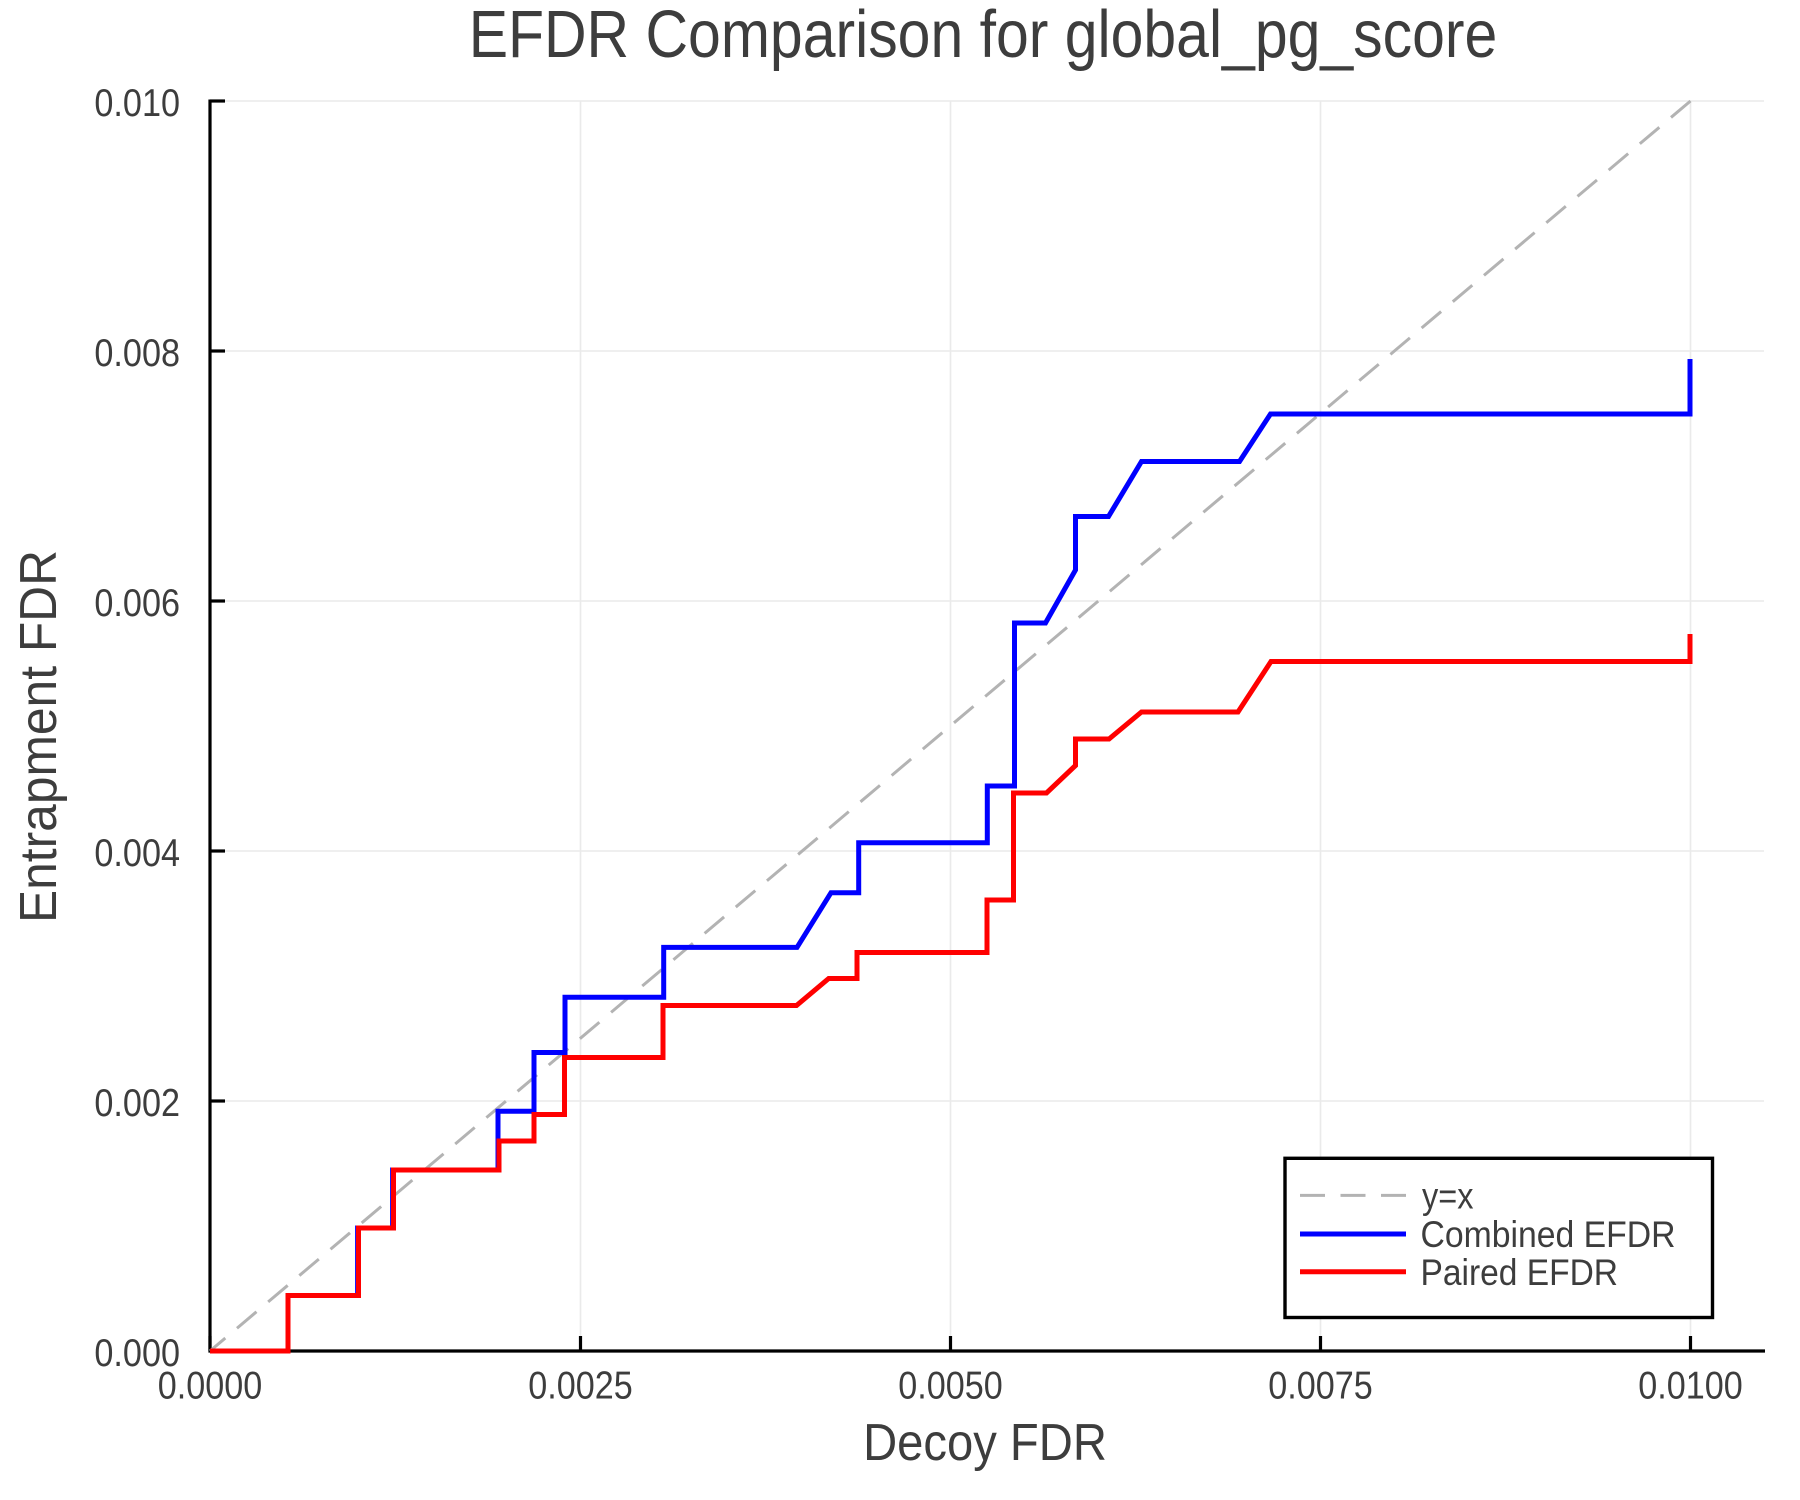 The height and width of the screenshot is (1500, 1800). What do you see at coordinates (1520, 1272) in the screenshot?
I see `svg-text: Paired EFDR` at bounding box center [1520, 1272].